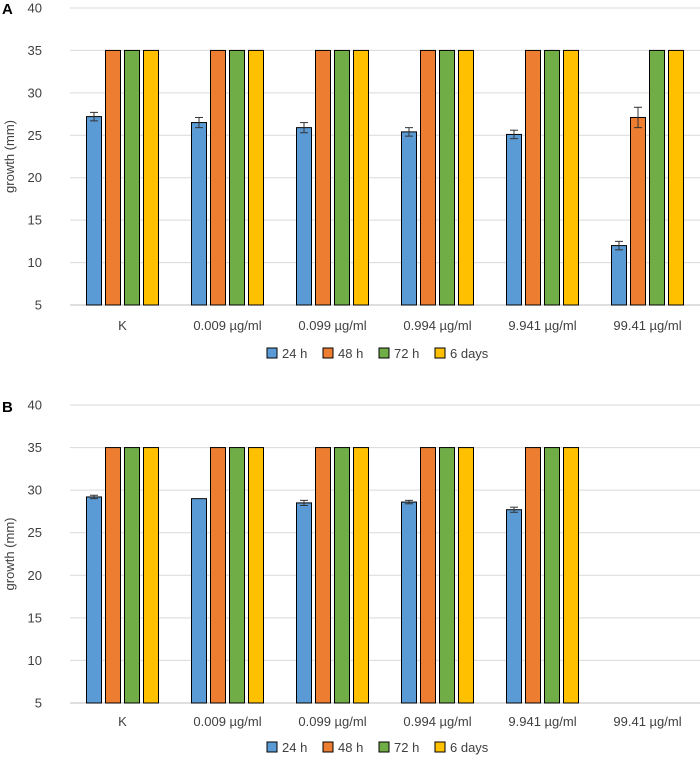 This screenshot has width=700, height=769. Describe the element at coordinates (7, 9) in the screenshot. I see `panel-letter: A` at that location.